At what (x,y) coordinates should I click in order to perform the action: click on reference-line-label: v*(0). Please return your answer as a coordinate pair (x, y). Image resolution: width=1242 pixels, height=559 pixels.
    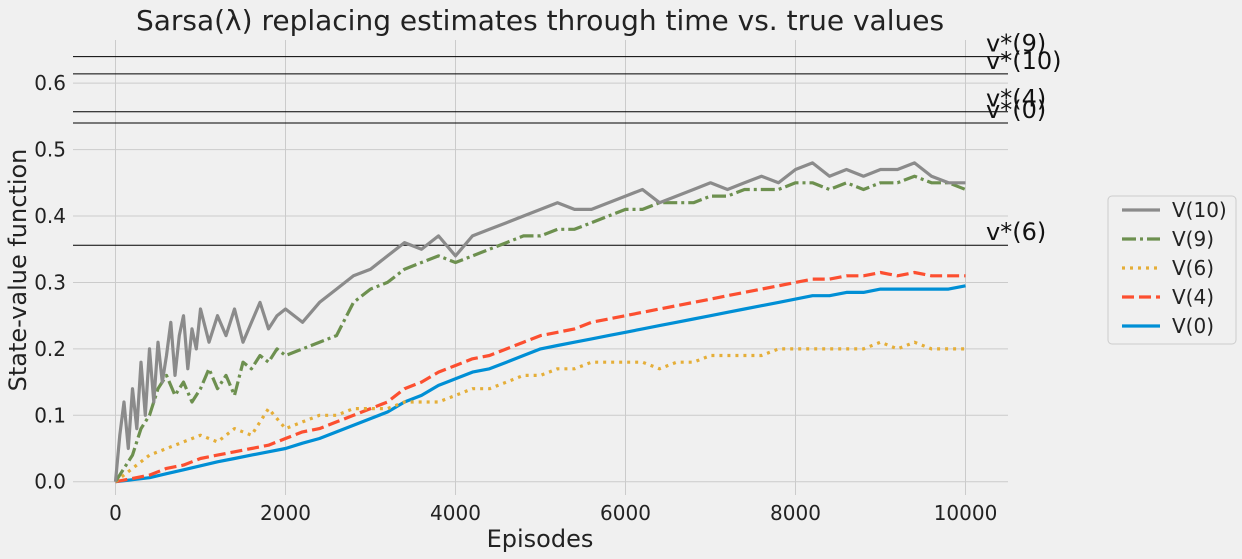
    Looking at the image, I should click on (1016, 110).